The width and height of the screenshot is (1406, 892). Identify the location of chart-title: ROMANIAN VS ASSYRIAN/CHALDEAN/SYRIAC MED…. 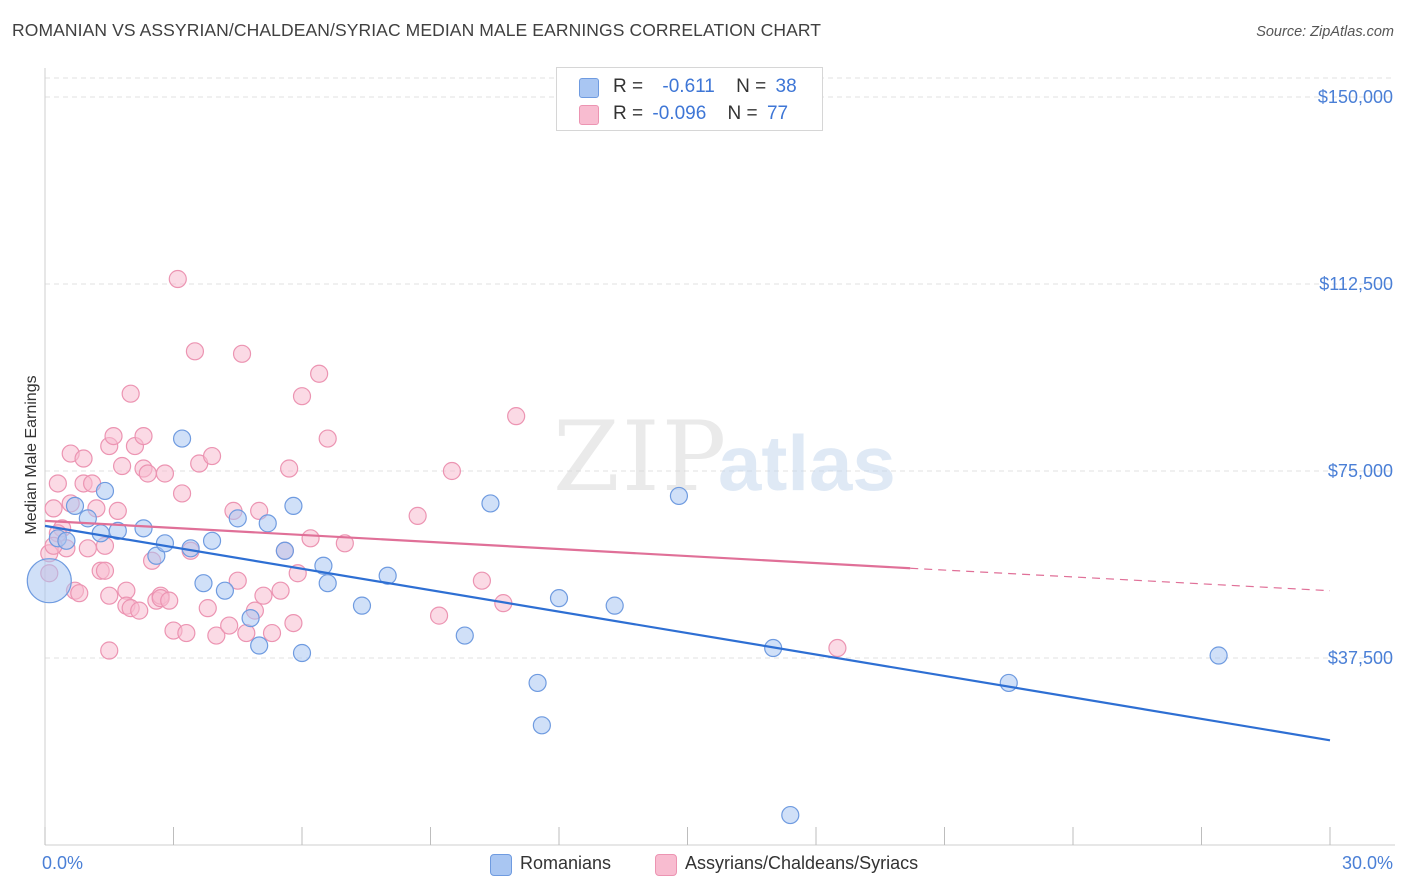
(417, 30).